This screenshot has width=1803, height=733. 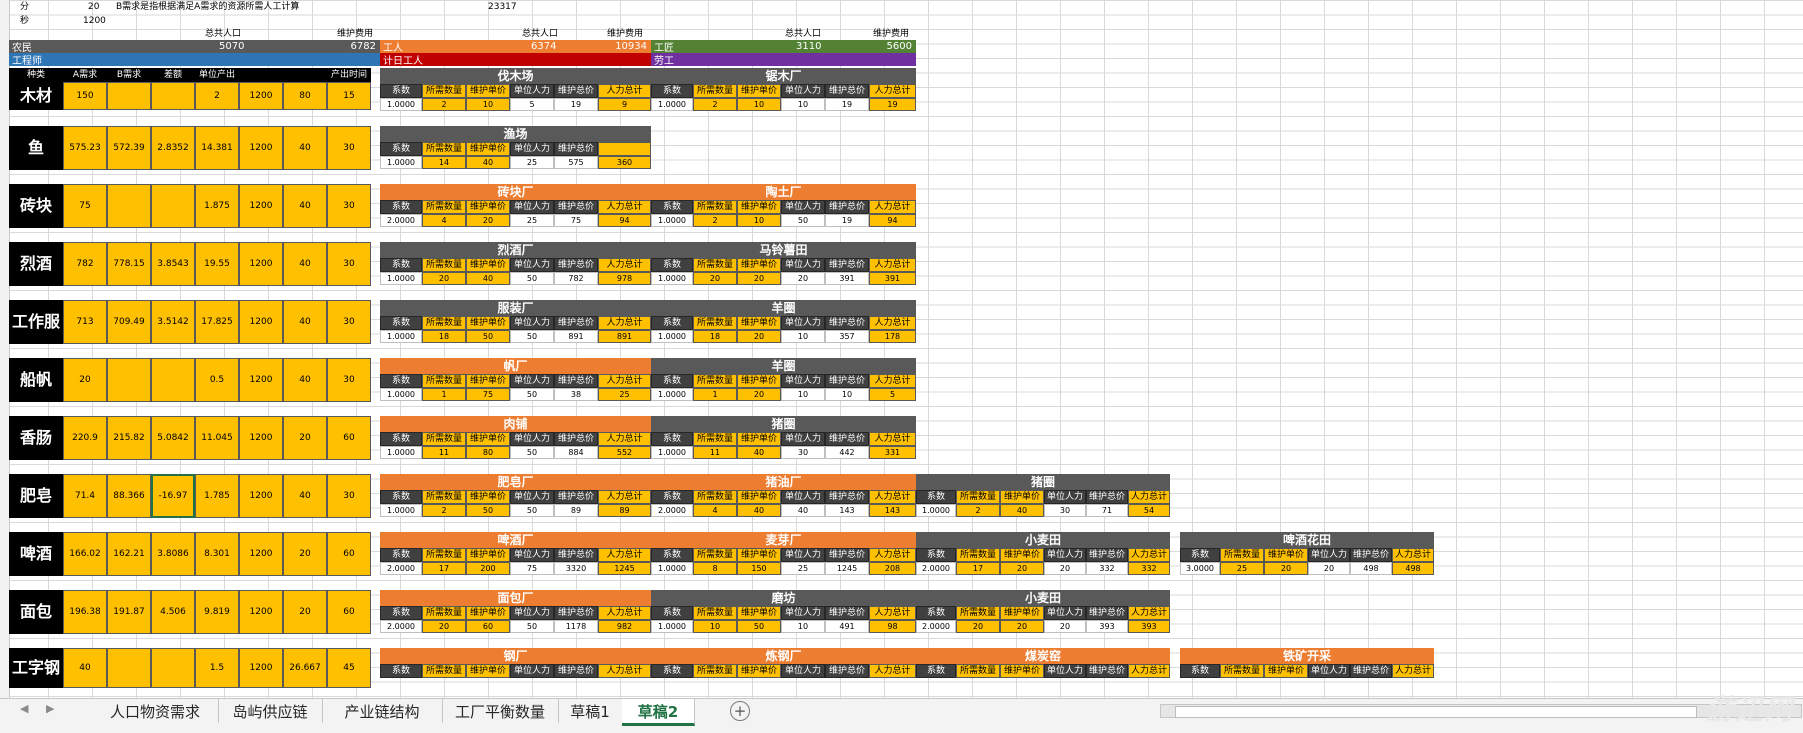 I want to click on resource-value-cell: 191.87, so click(x=129, y=612).